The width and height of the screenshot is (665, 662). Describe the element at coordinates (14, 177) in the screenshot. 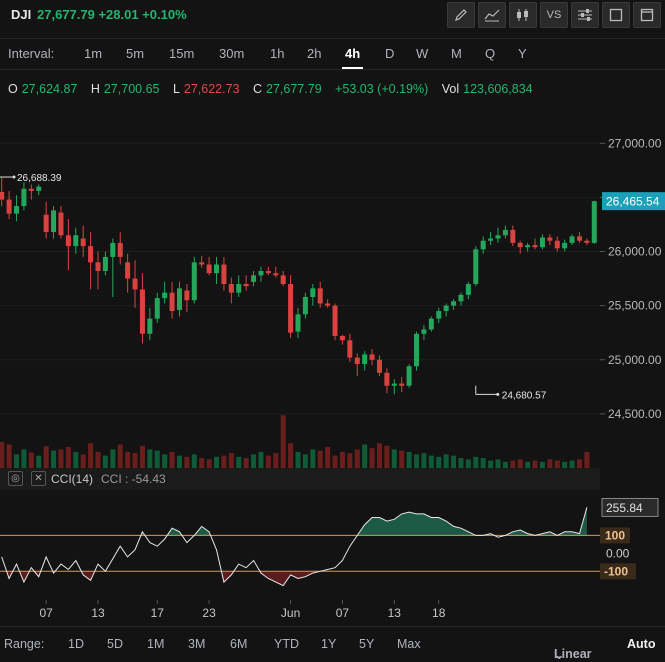

I see `high-marker-dot` at that location.